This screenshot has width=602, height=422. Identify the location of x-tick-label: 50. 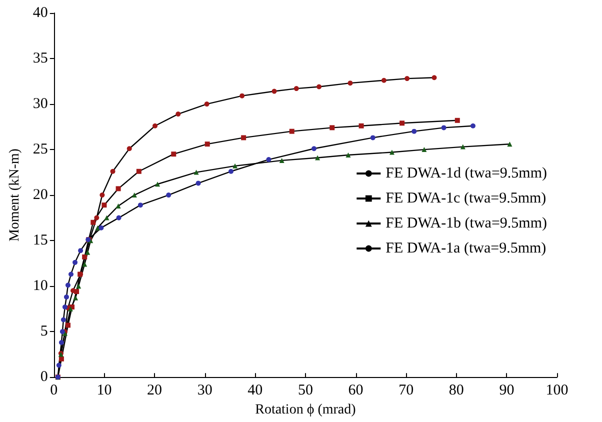
(305, 390).